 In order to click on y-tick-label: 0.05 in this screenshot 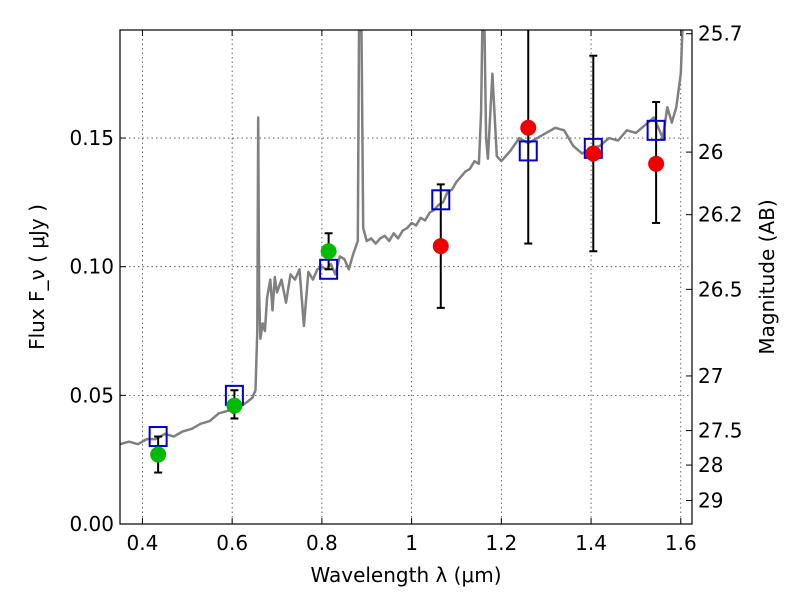, I will do `click(91, 395)`.